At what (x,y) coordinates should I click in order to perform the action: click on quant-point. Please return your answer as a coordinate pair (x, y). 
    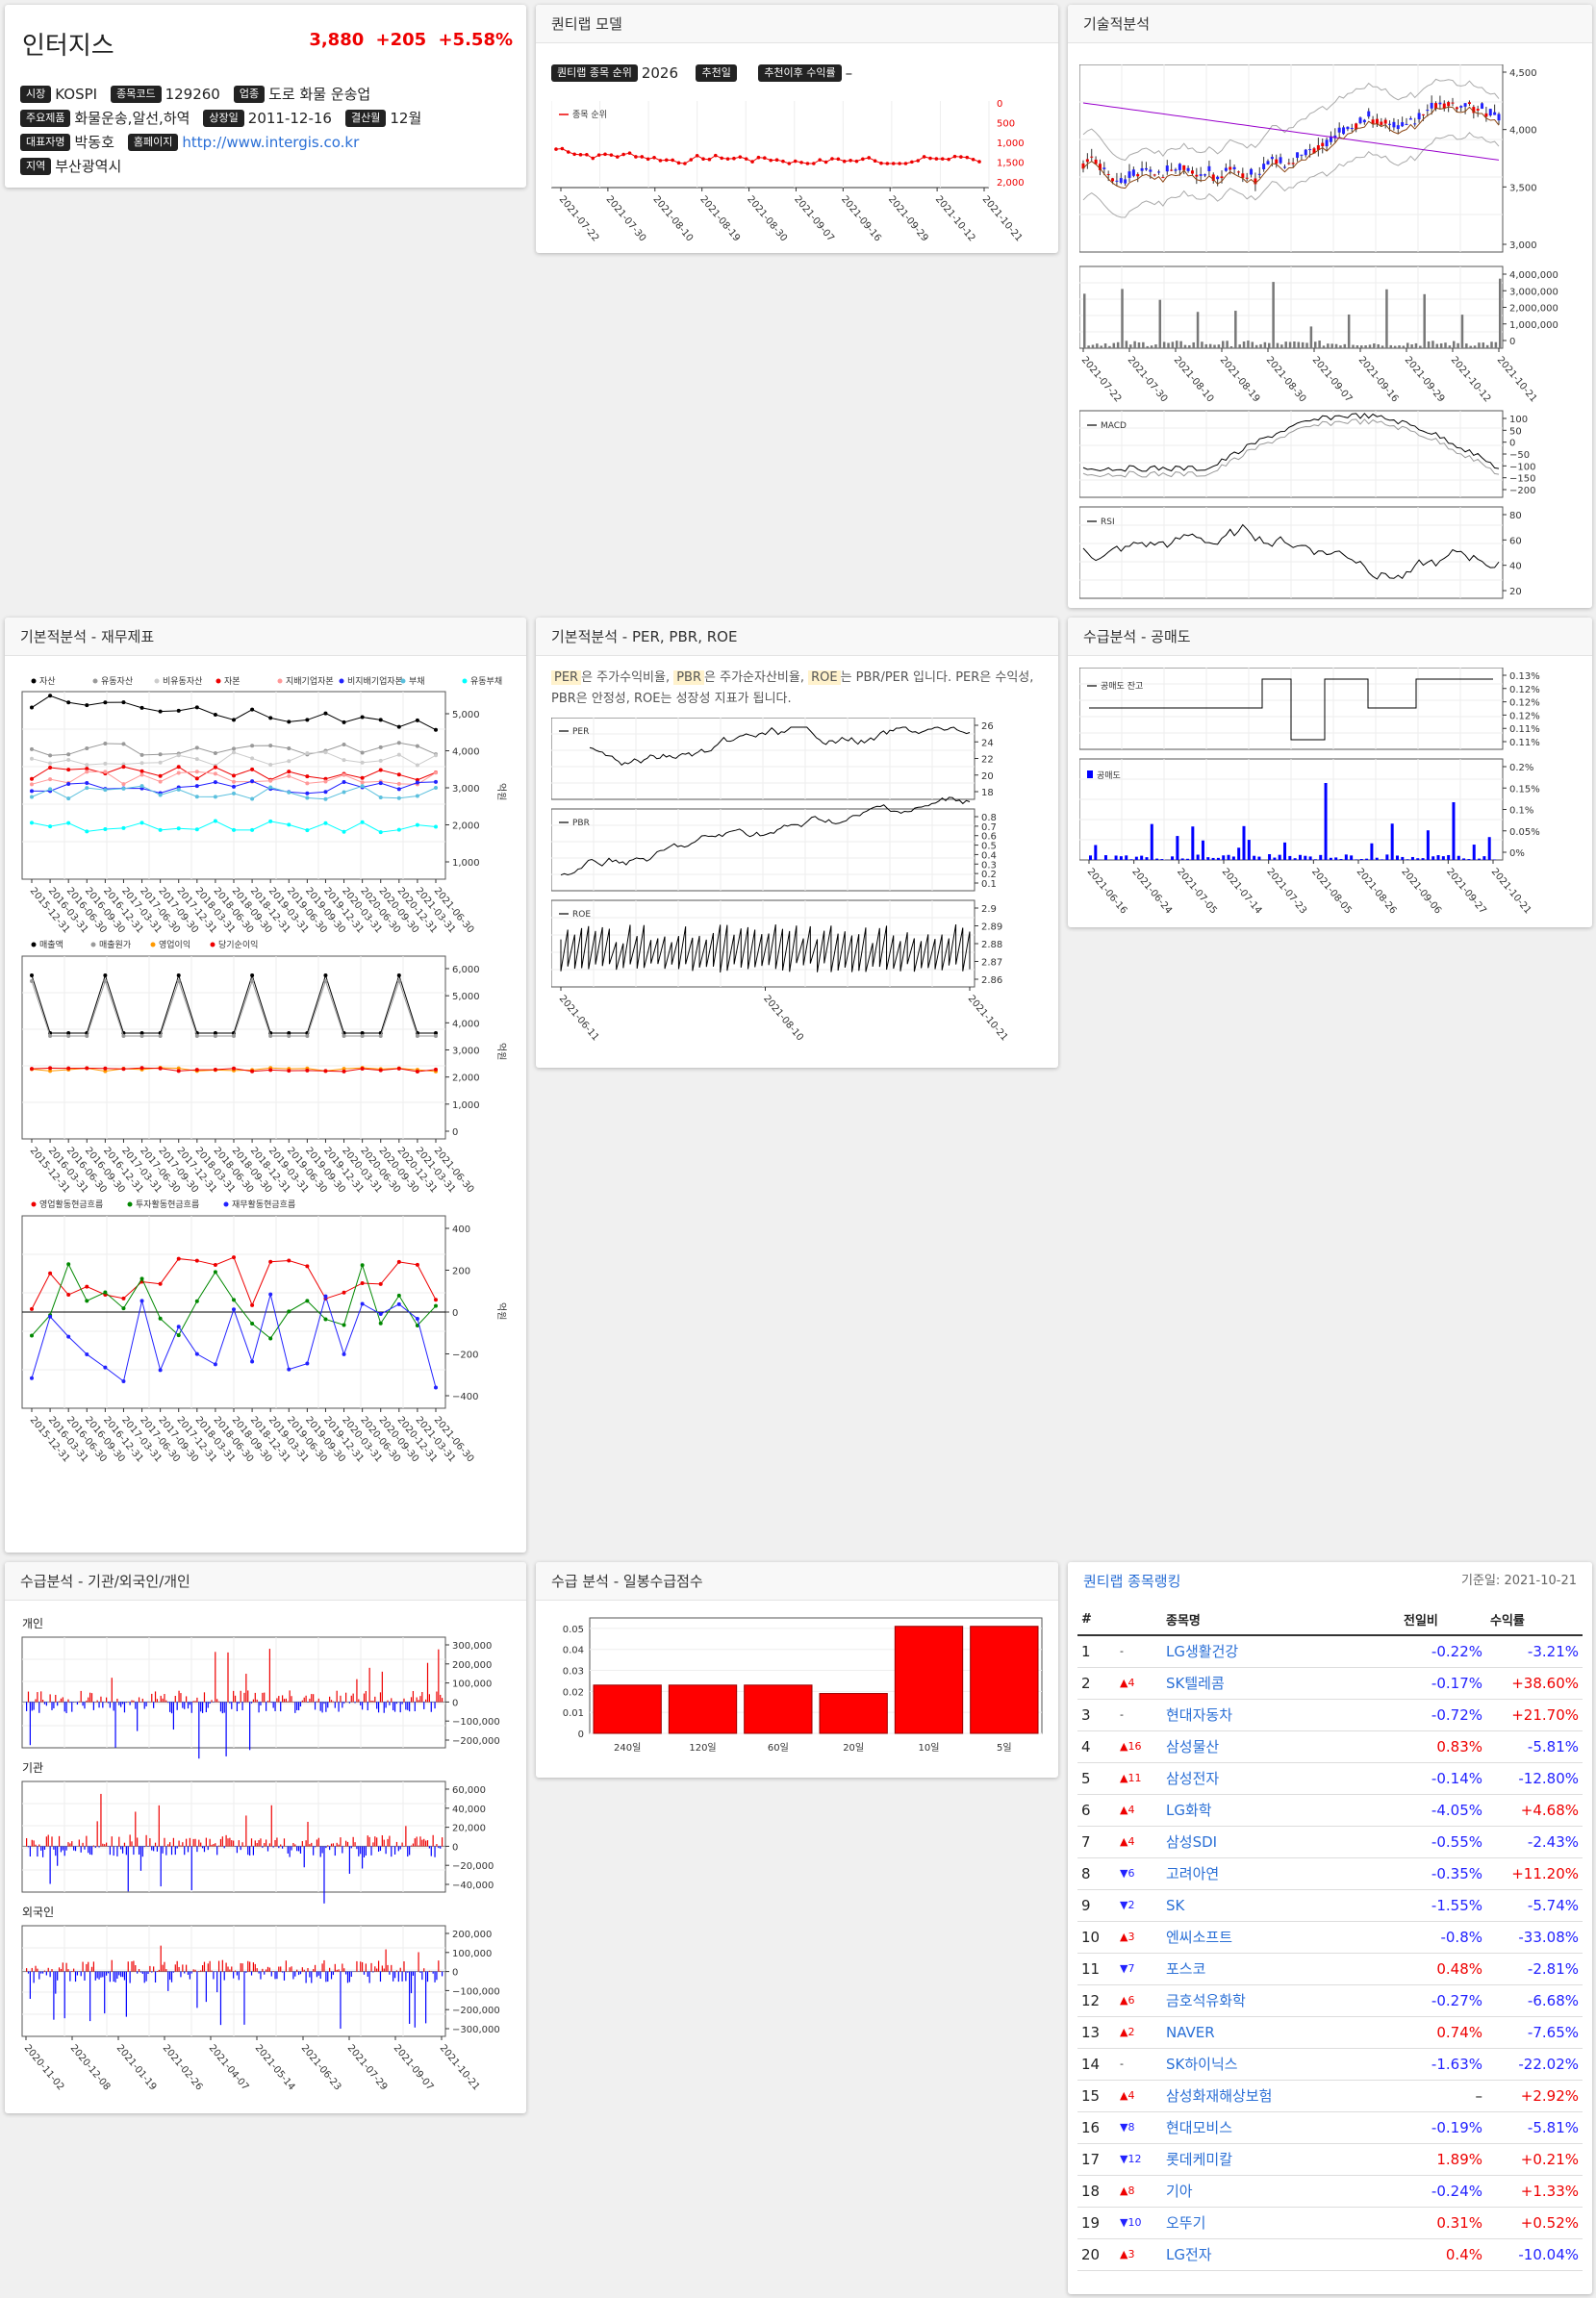
    Looking at the image, I should click on (795, 161).